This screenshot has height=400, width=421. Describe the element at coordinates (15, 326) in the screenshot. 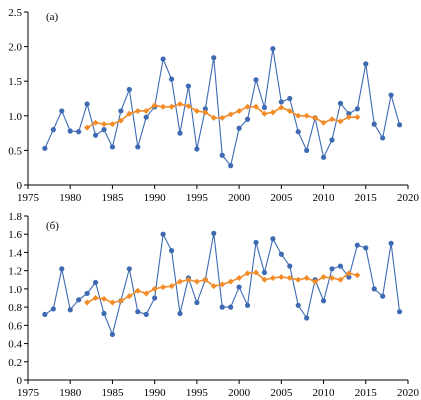

I see `y-tick-label: 0.6` at that location.